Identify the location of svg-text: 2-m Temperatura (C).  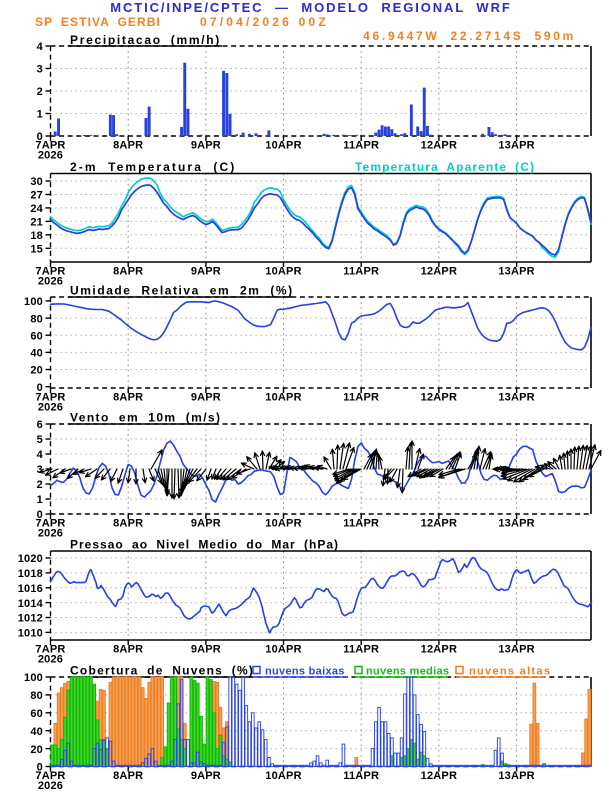
(153, 167).